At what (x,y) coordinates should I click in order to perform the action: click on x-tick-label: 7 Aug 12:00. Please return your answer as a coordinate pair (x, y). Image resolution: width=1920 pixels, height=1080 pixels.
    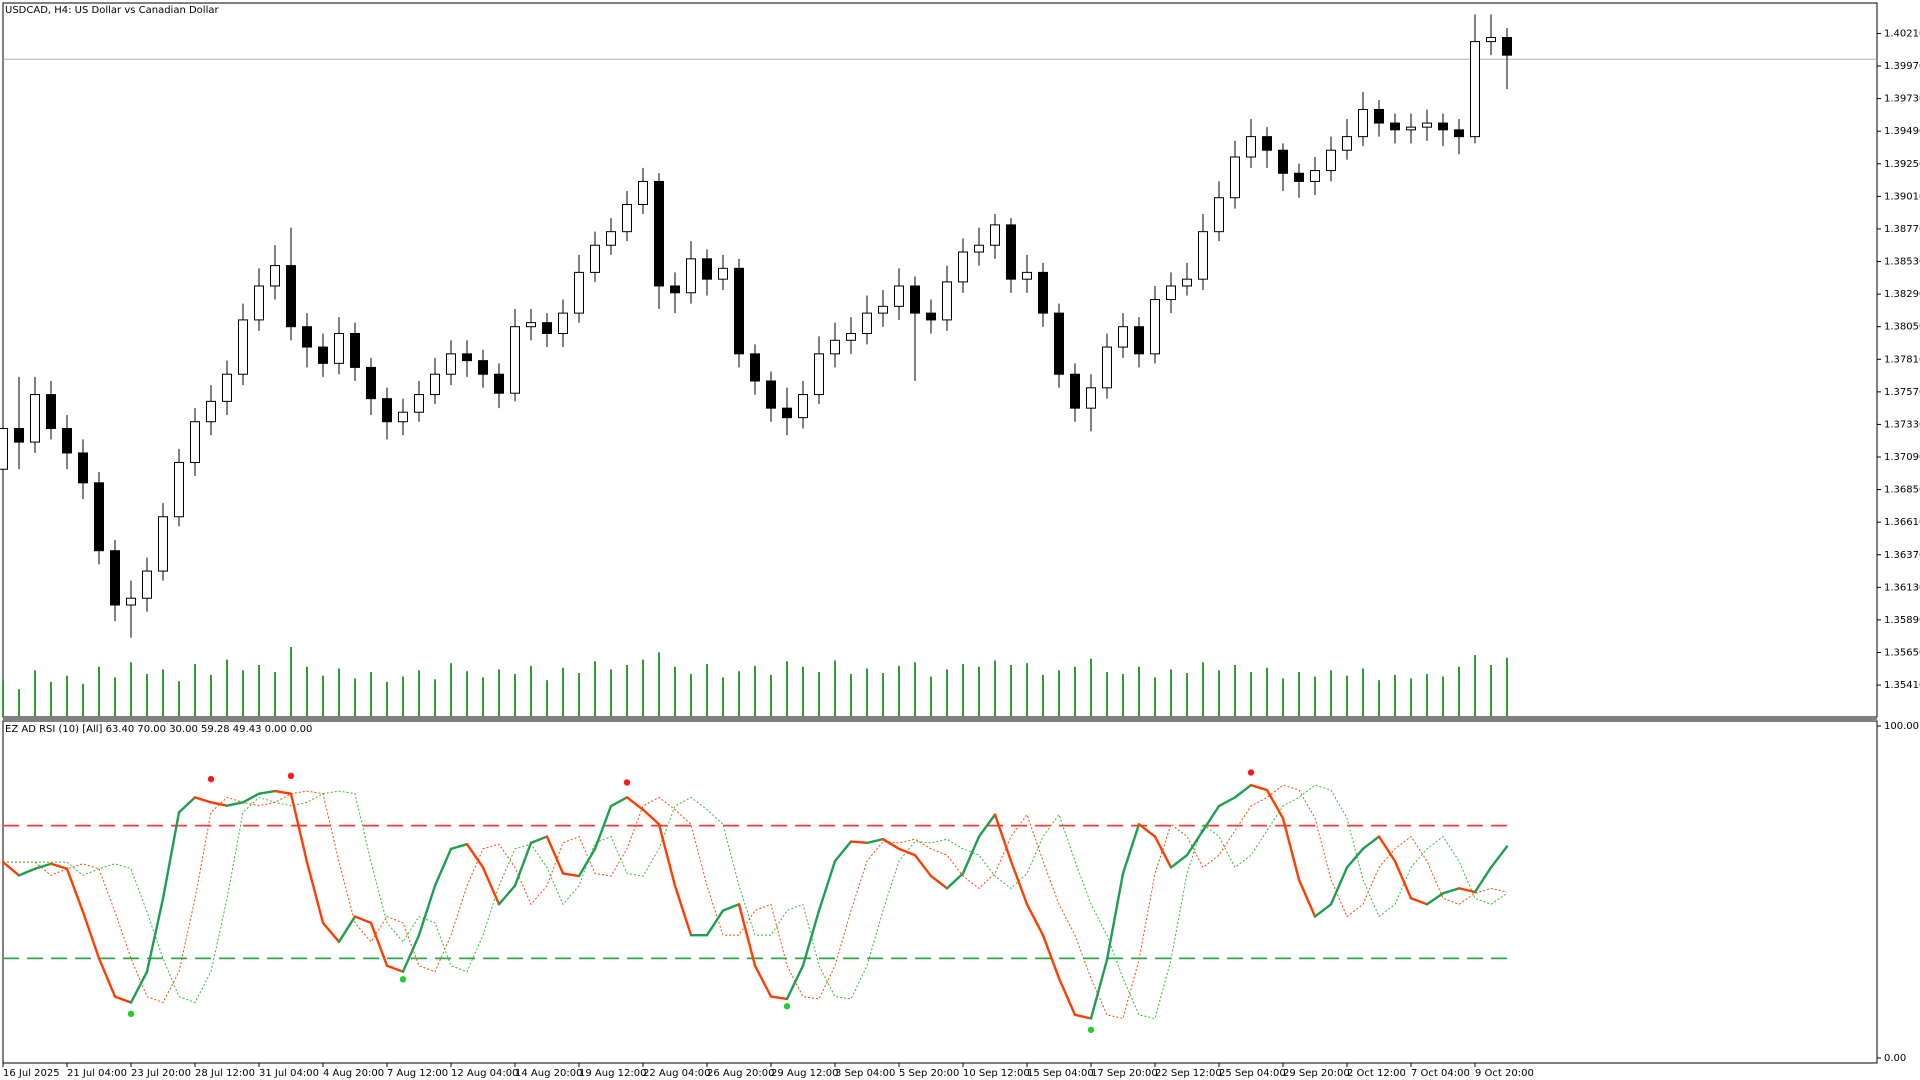
    Looking at the image, I should click on (417, 1073).